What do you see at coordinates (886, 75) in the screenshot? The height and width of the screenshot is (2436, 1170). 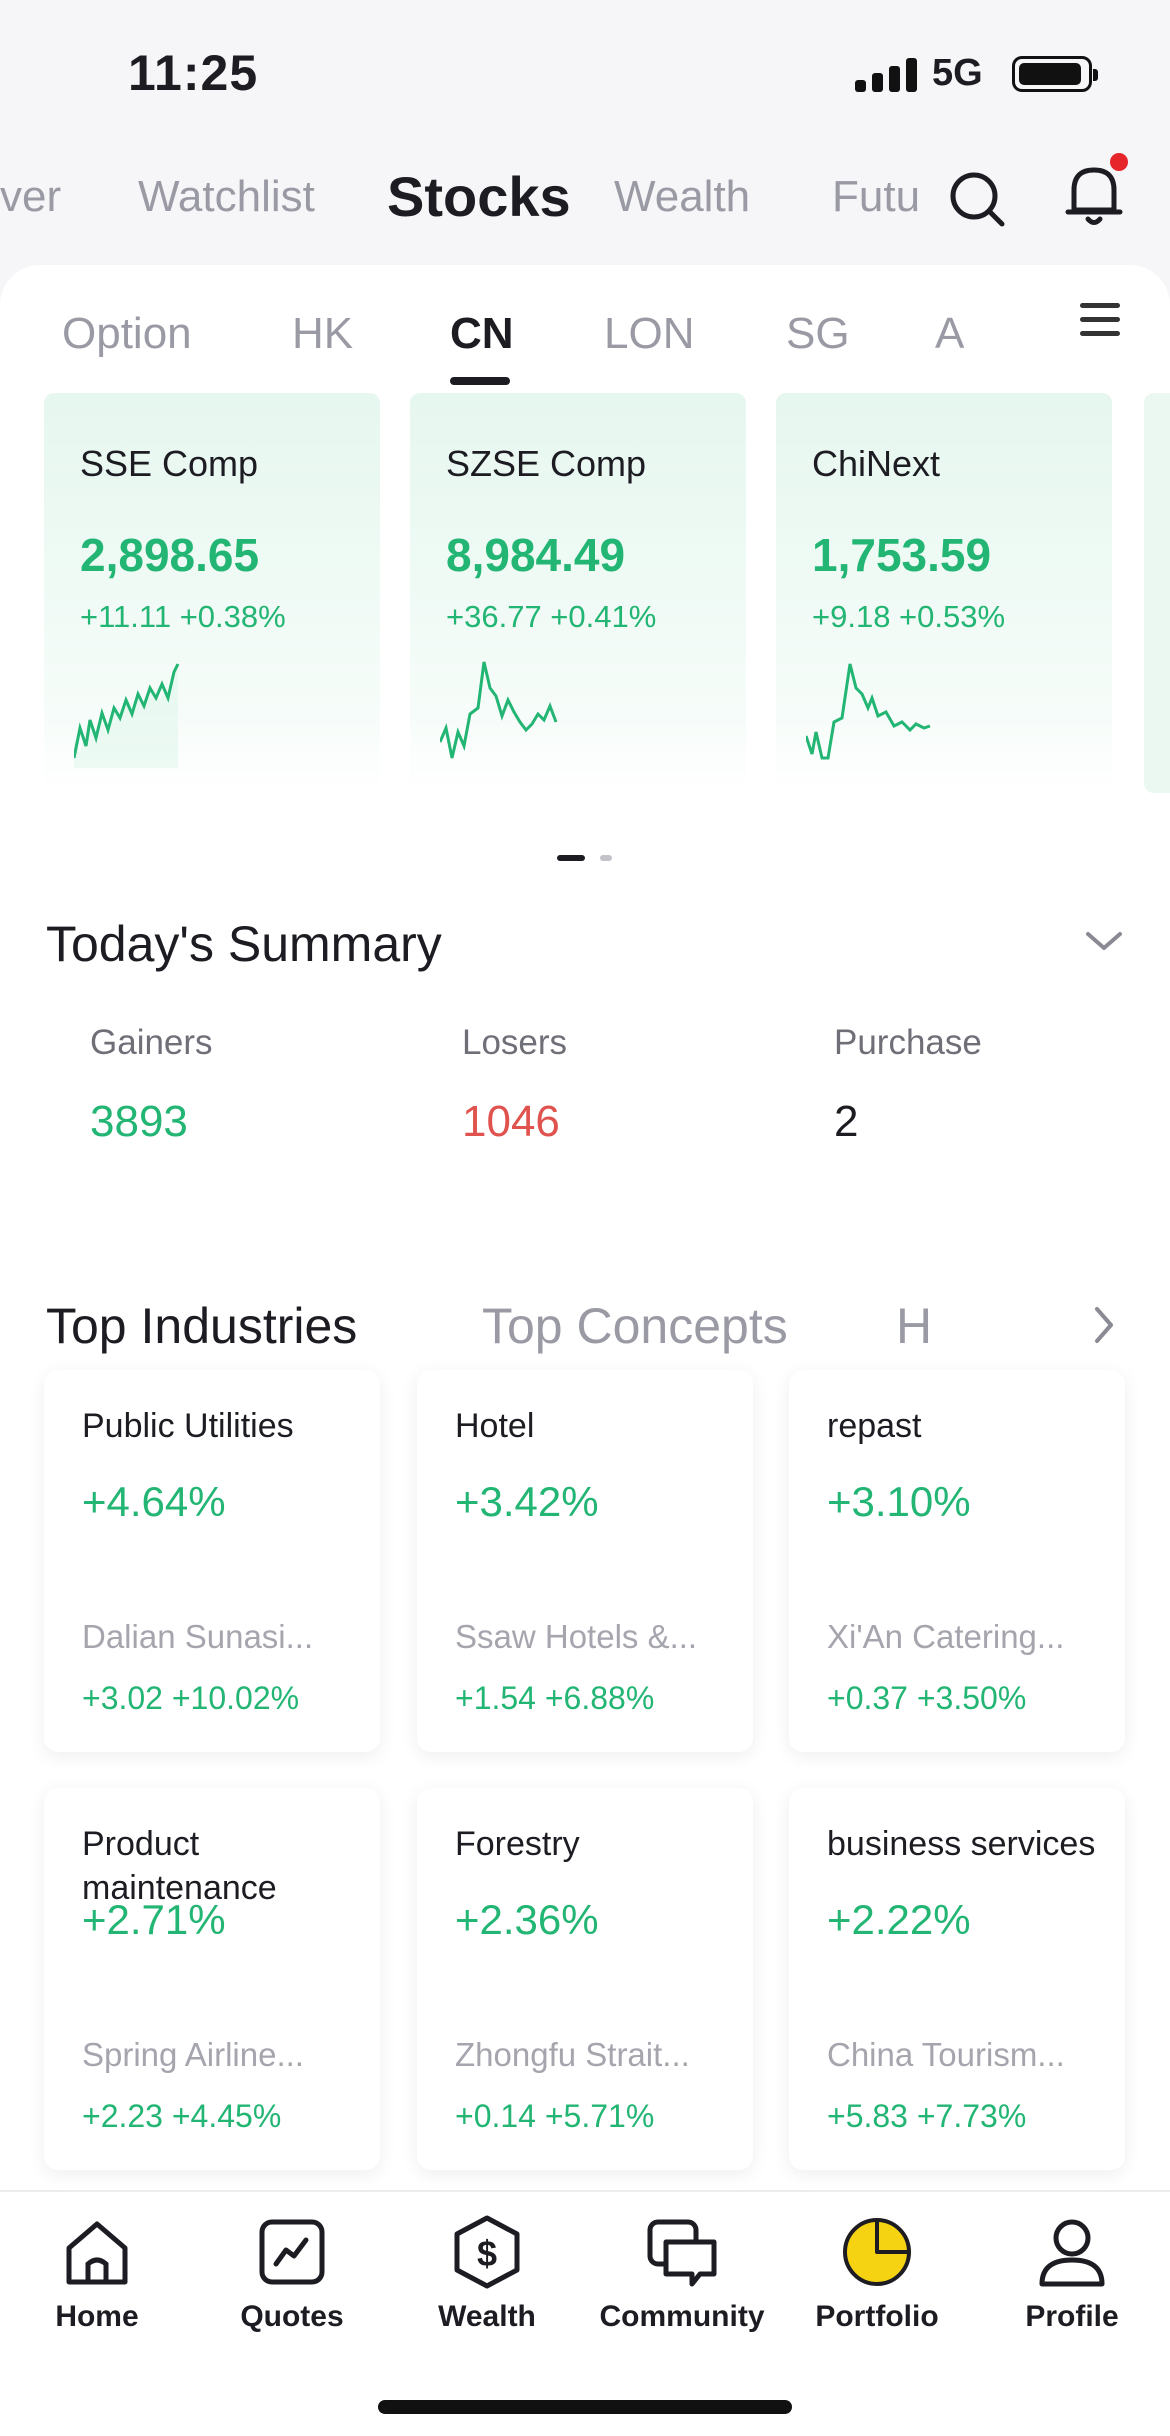 I see `signal-icon` at bounding box center [886, 75].